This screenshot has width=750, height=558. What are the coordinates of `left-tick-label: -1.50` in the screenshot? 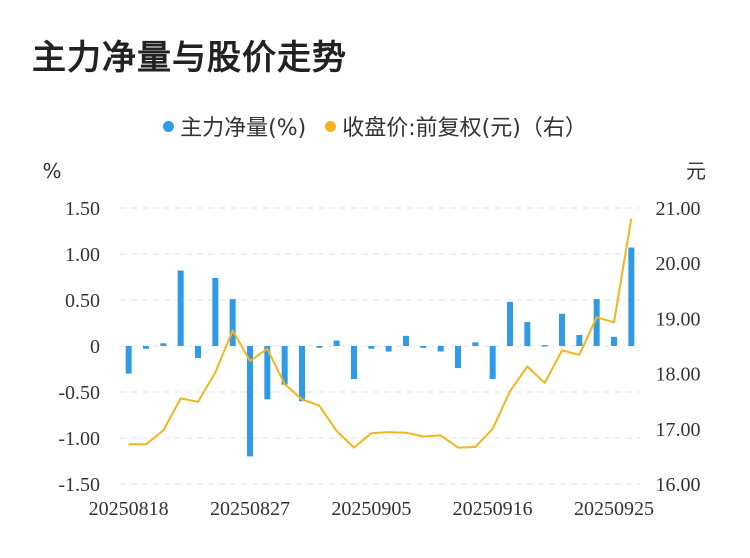 It's located at (79, 485).